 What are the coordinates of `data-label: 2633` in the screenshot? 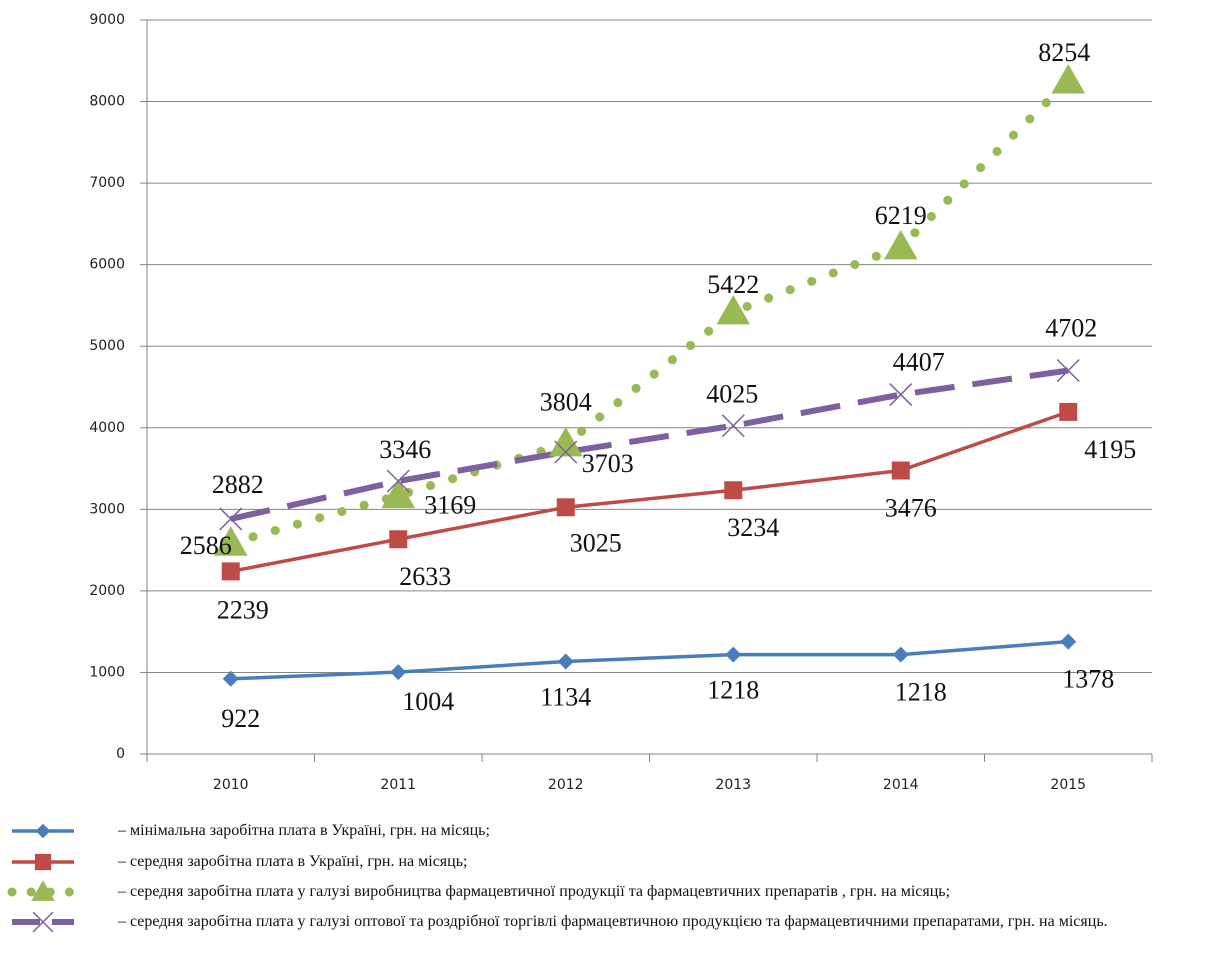 It's located at (425, 576).